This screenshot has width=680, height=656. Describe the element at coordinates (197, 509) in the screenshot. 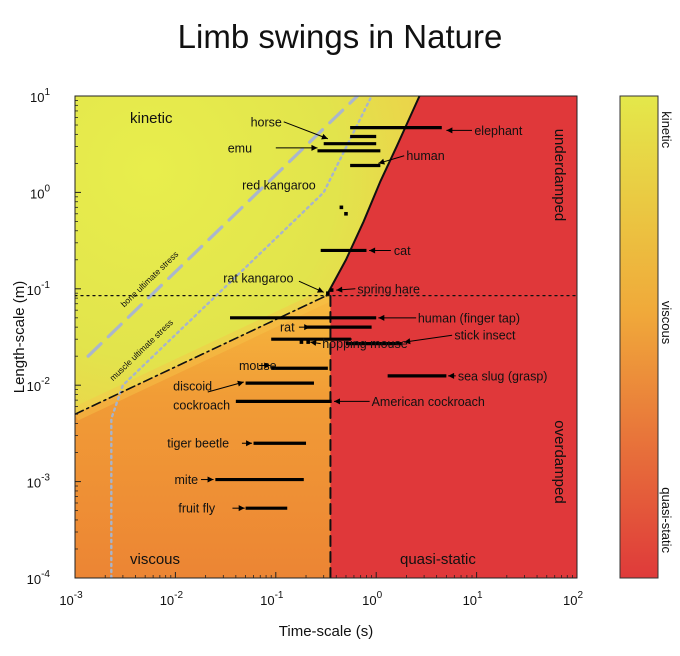

I see `annotation-label: fruit fly` at that location.